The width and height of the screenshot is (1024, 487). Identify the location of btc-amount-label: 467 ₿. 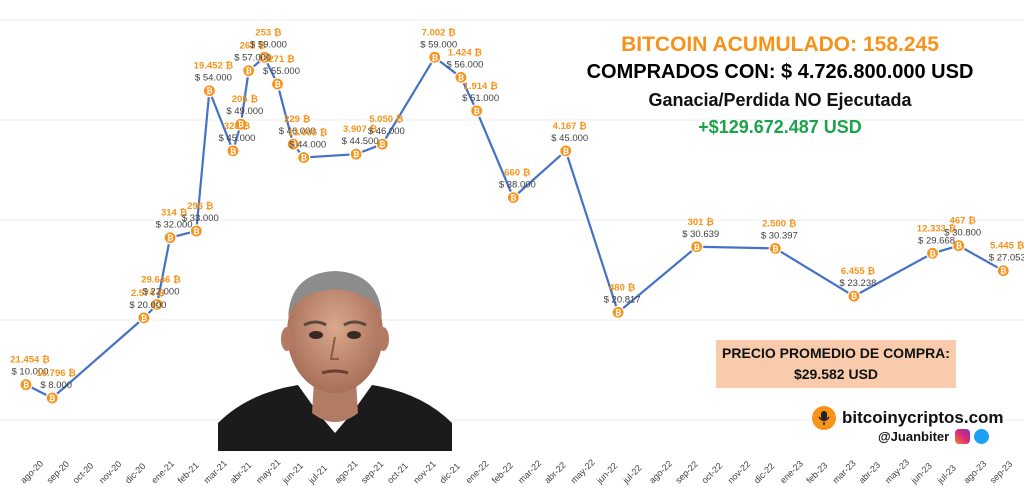
(963, 221).